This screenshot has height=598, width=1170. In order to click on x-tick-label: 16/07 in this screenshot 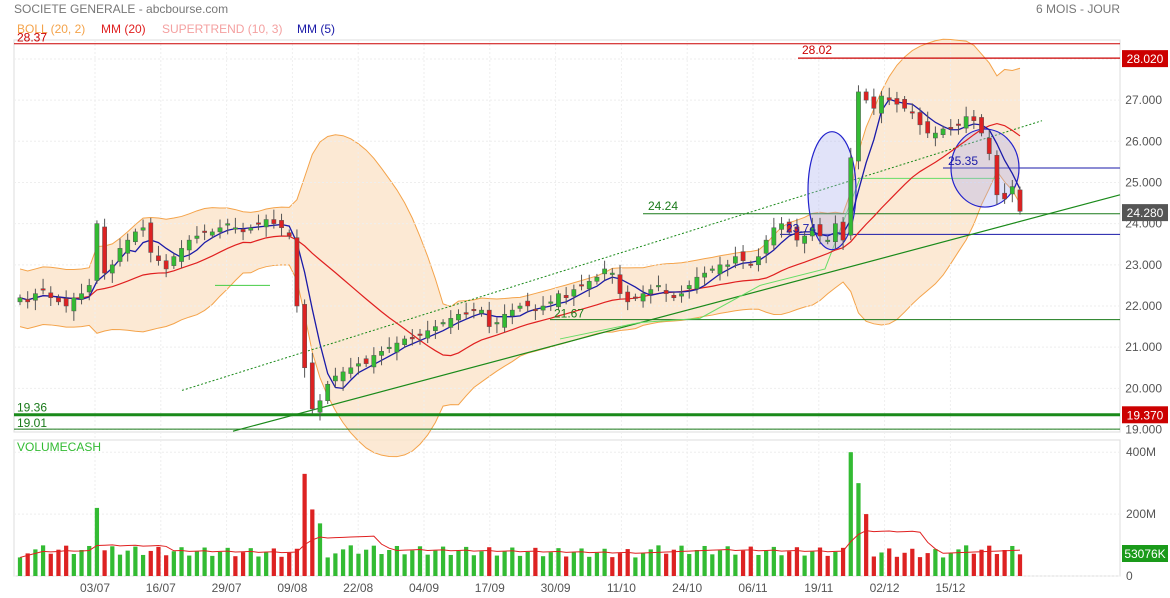, I will do `click(161, 588)`.